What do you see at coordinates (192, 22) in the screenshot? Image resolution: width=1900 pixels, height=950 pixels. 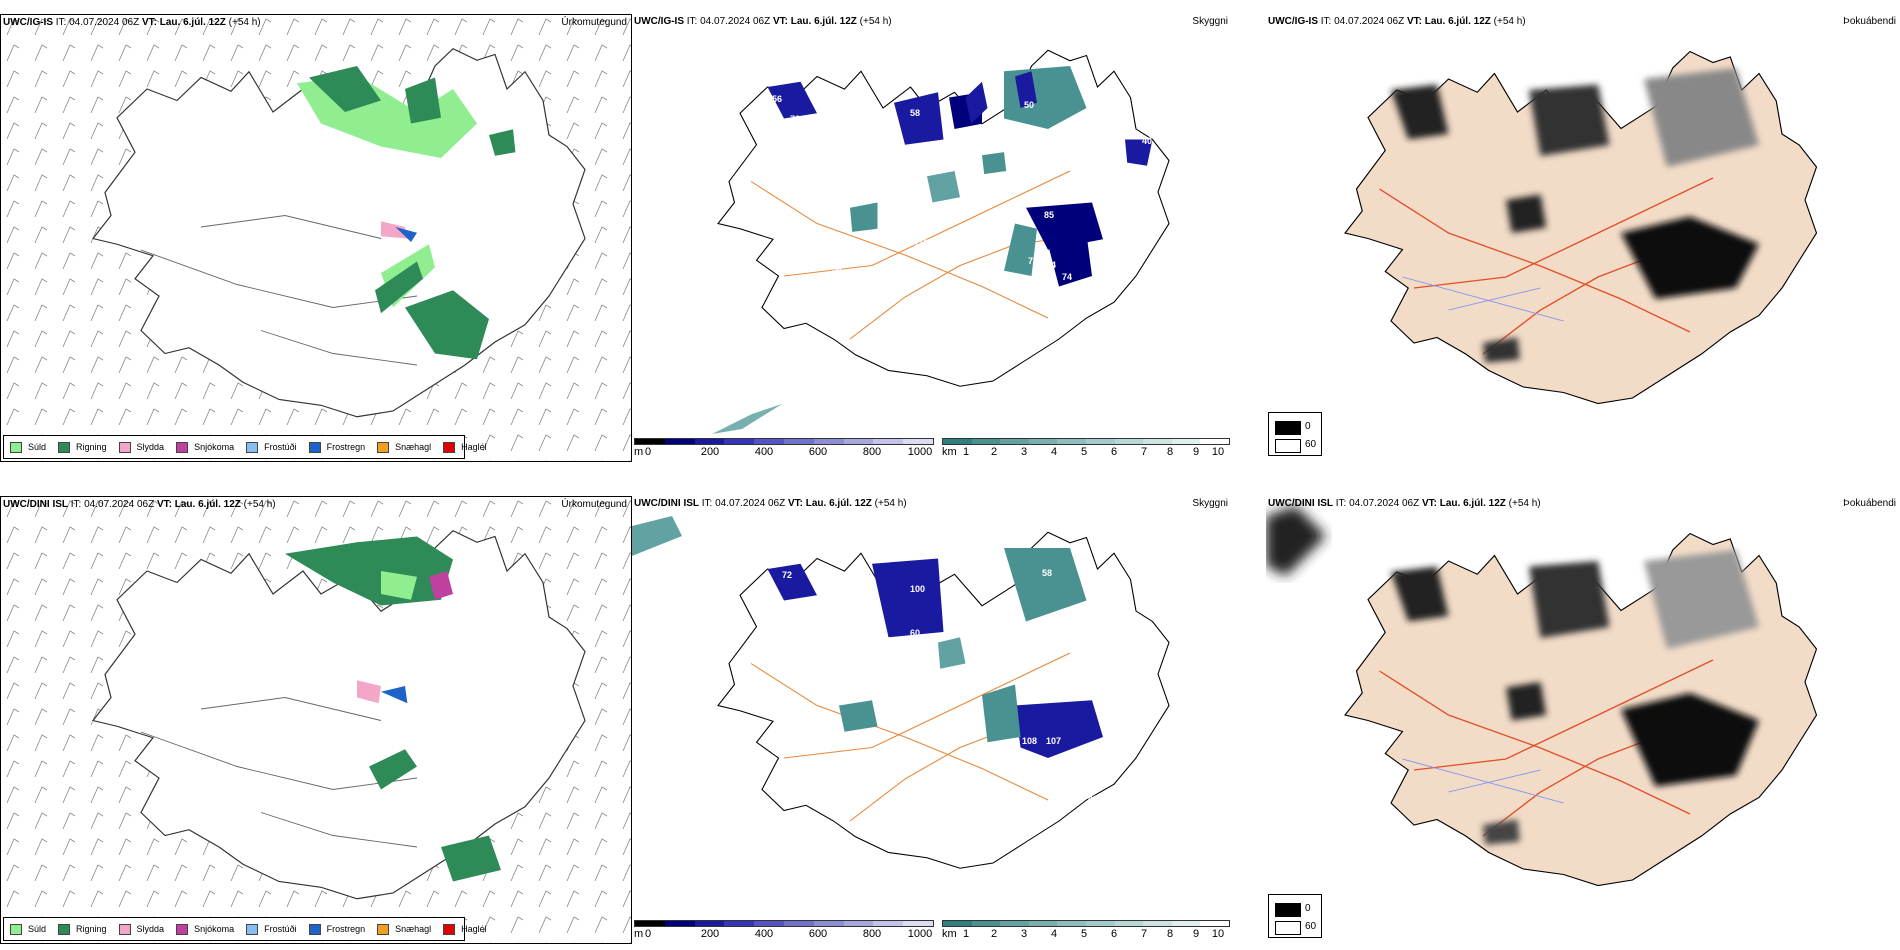 I see `vt-value: Lau. 6.júl. 12Z` at bounding box center [192, 22].